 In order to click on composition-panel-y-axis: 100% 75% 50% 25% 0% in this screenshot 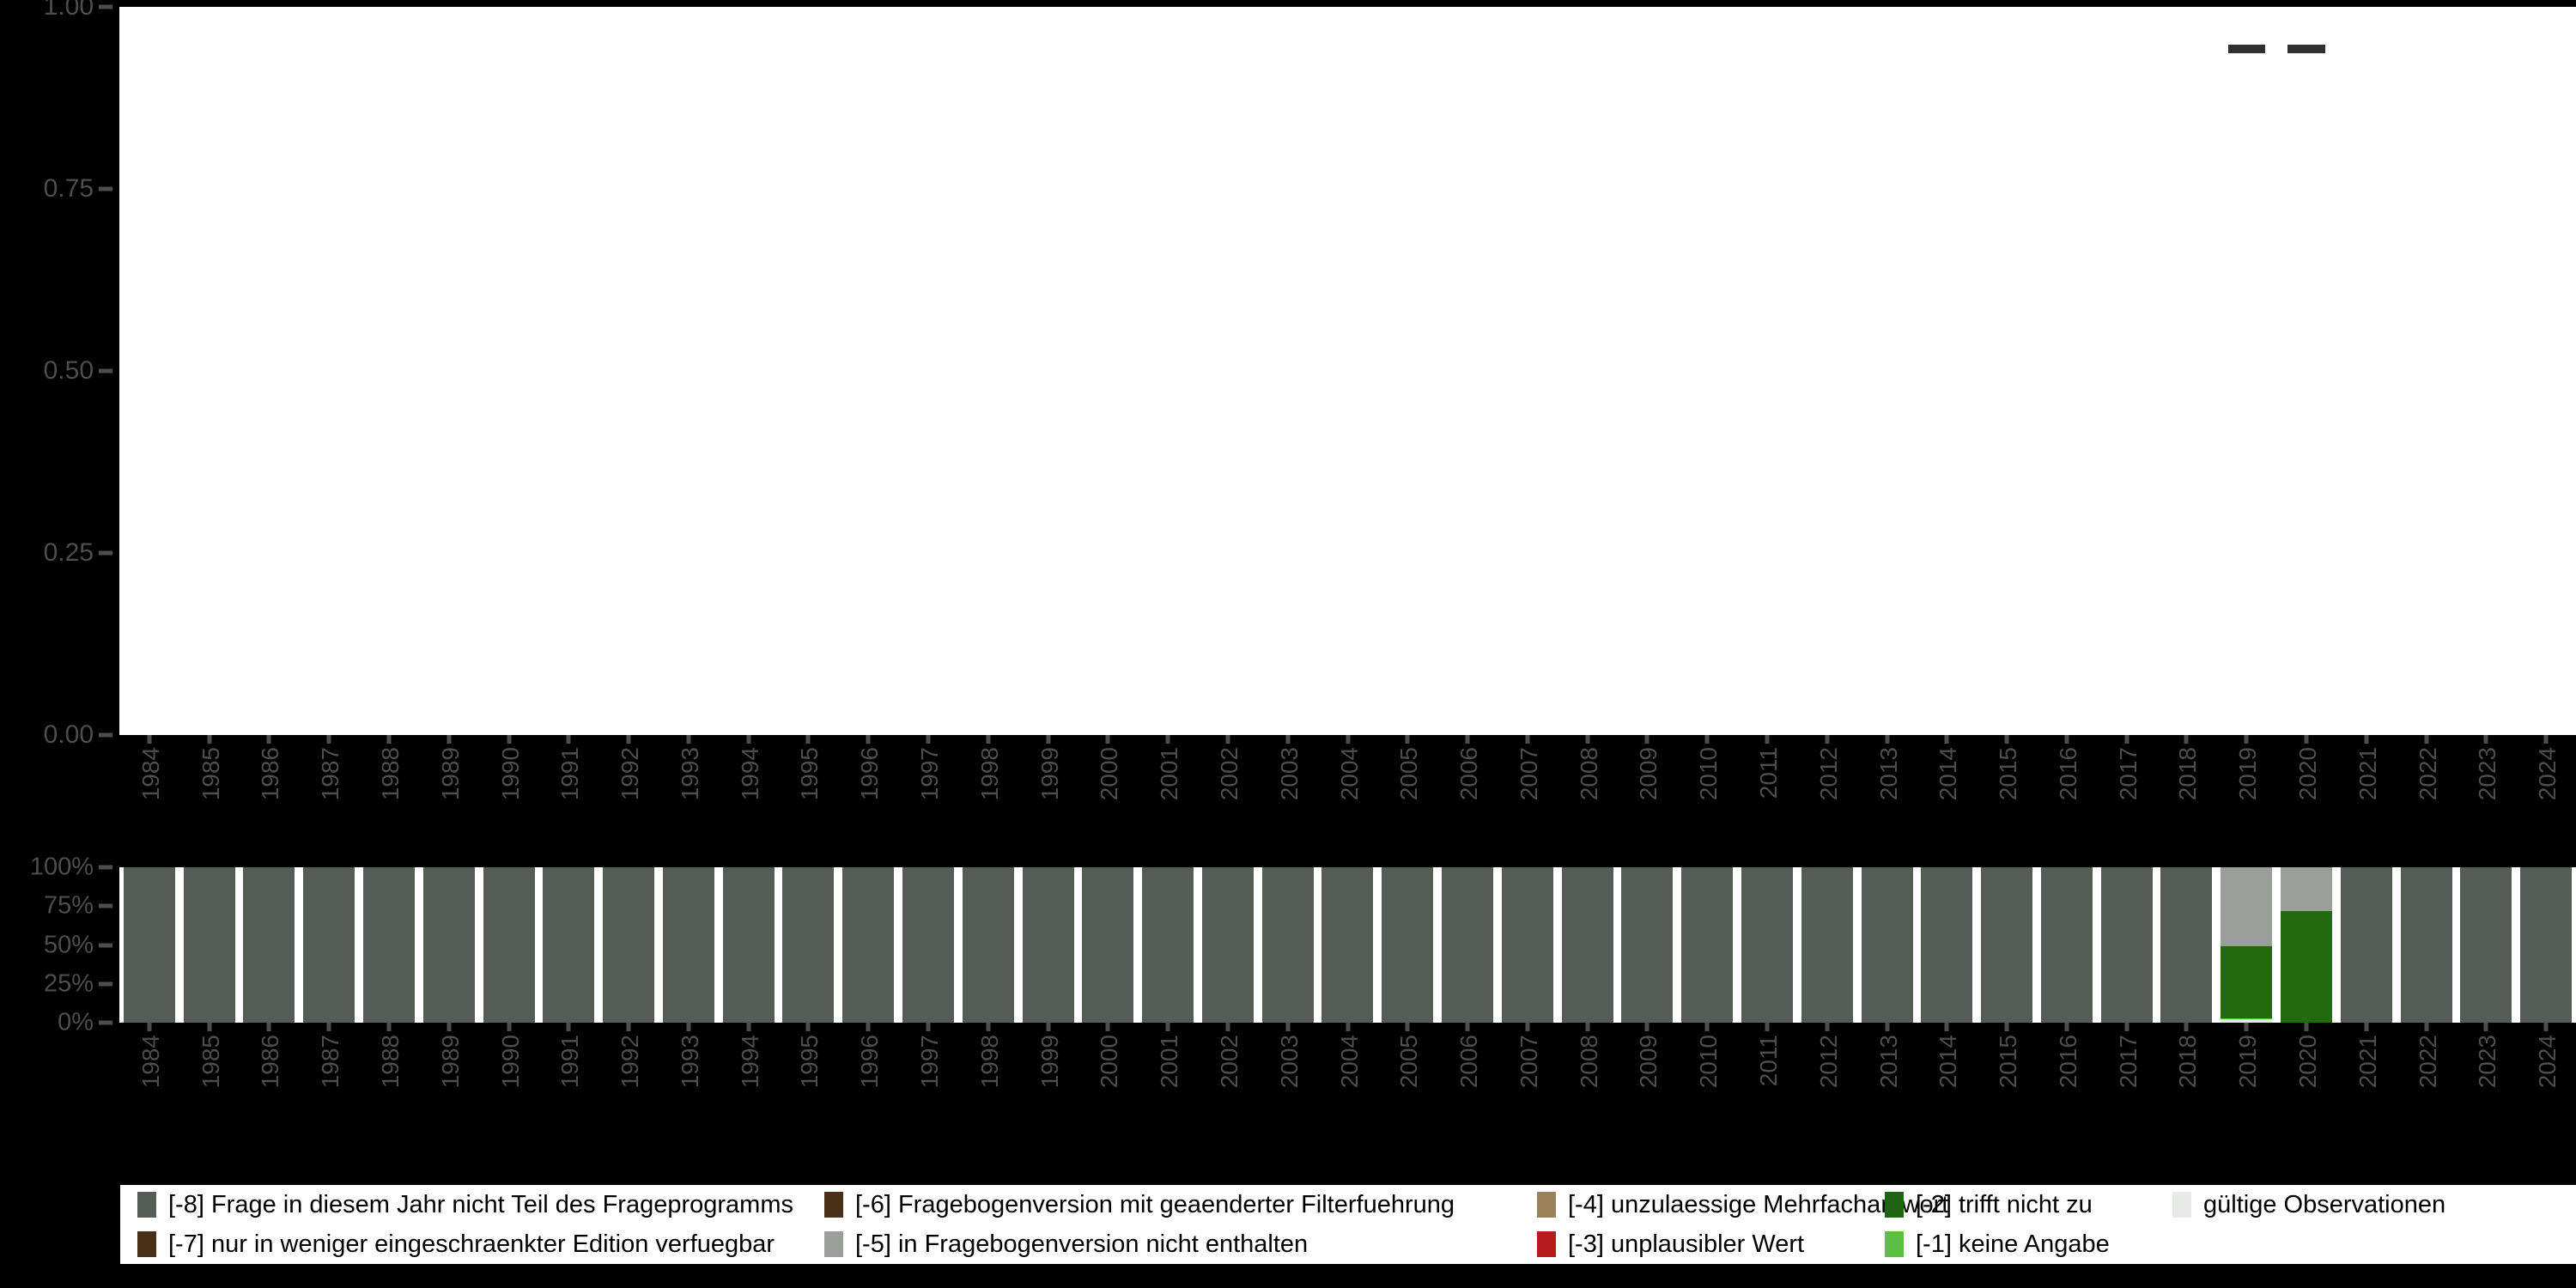, I will do `click(59, 945)`.